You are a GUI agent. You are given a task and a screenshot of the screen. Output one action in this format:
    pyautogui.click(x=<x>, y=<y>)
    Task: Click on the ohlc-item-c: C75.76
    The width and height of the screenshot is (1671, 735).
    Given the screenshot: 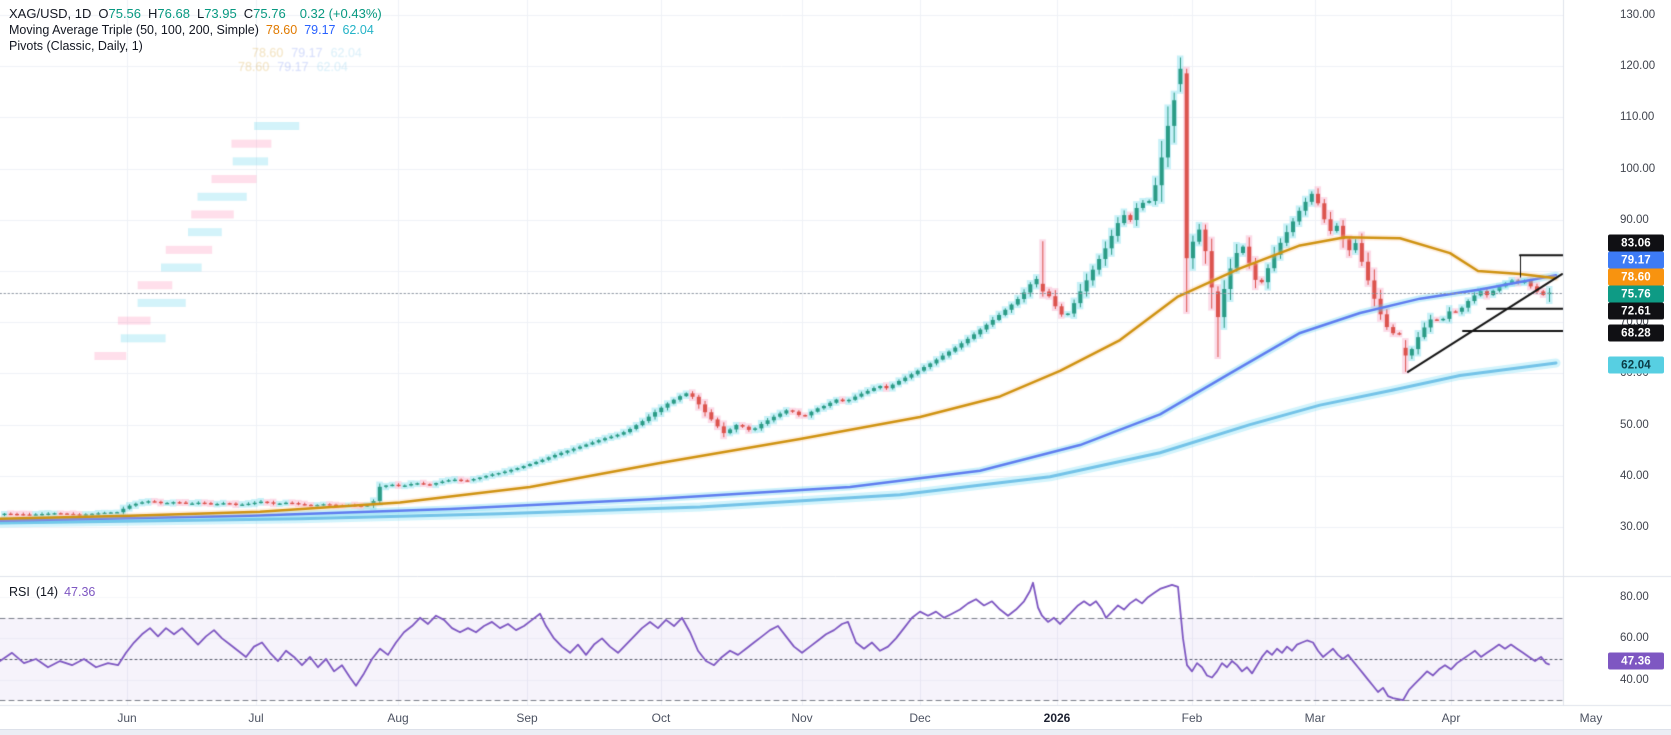 What is the action you would take?
    pyautogui.click(x=264, y=13)
    